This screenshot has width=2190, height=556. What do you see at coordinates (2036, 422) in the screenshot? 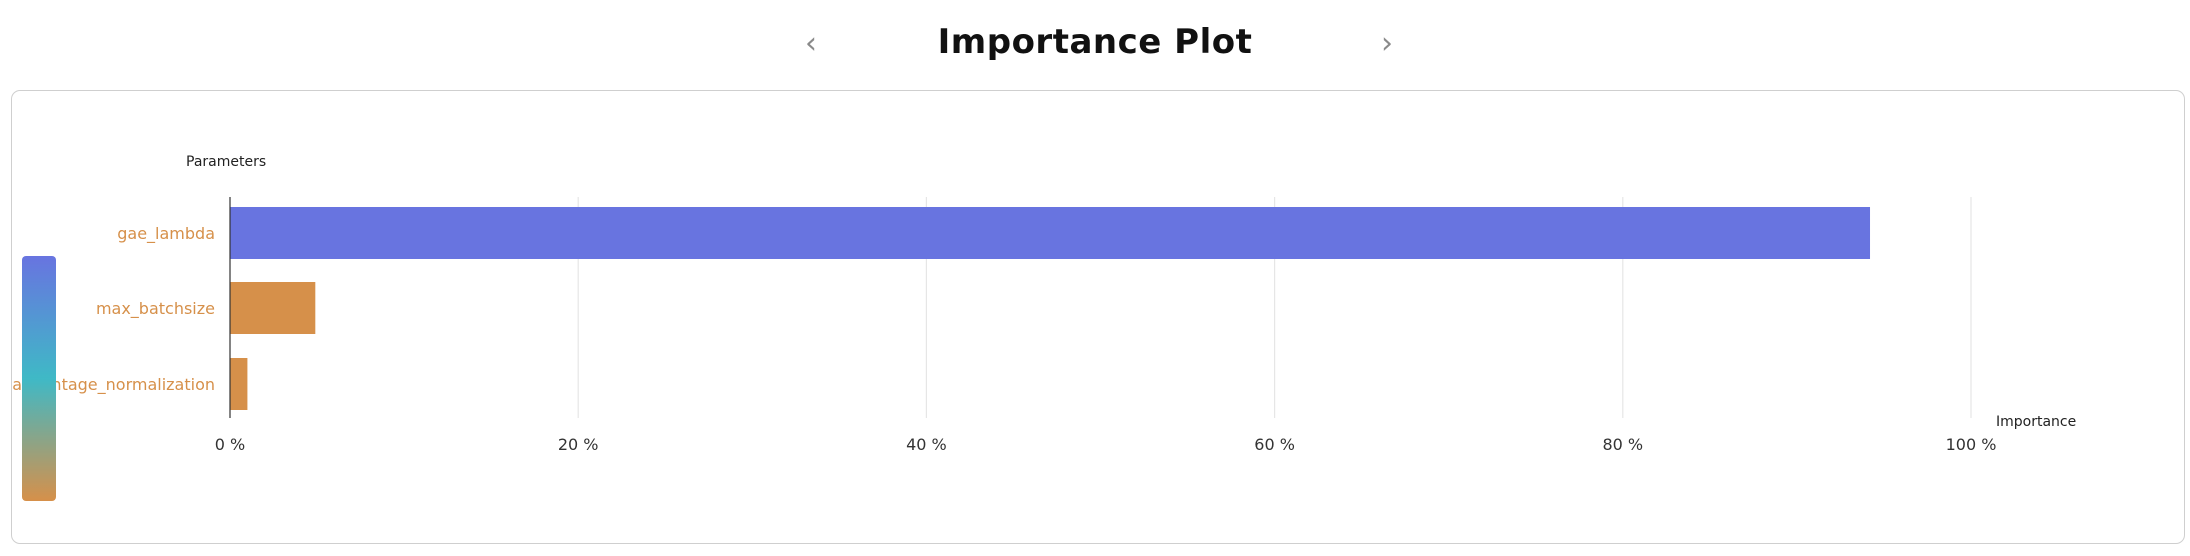
I see `x-axis-title: Importance` at bounding box center [2036, 422].